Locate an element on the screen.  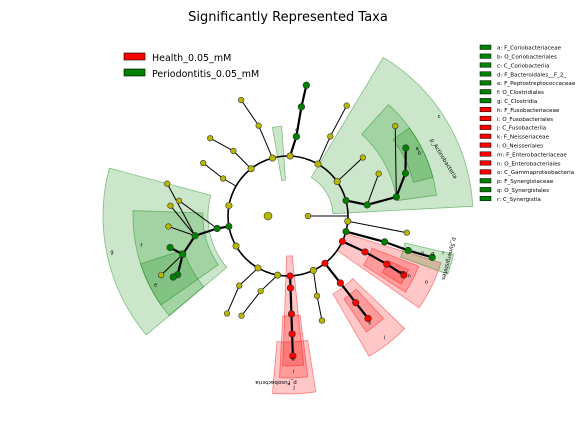
taxa-swatch-r is located at coordinates (485, 199).